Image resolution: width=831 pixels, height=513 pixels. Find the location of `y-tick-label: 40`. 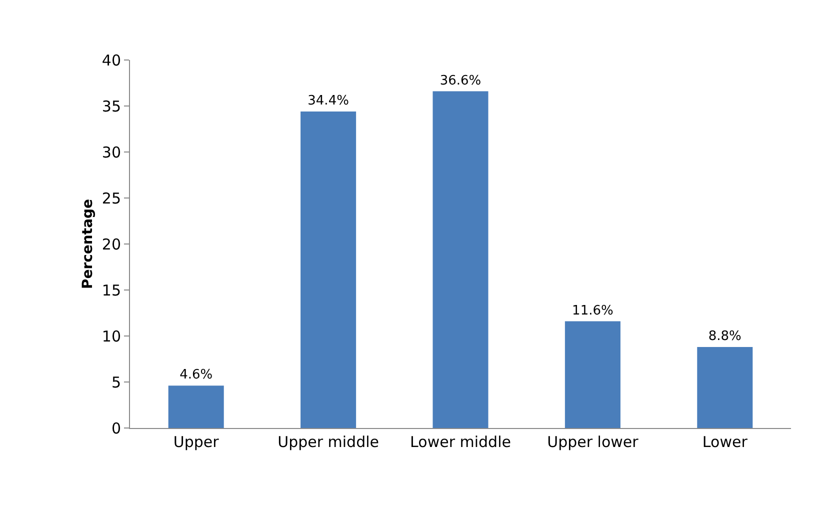

y-tick-label: 40 is located at coordinates (111, 60).